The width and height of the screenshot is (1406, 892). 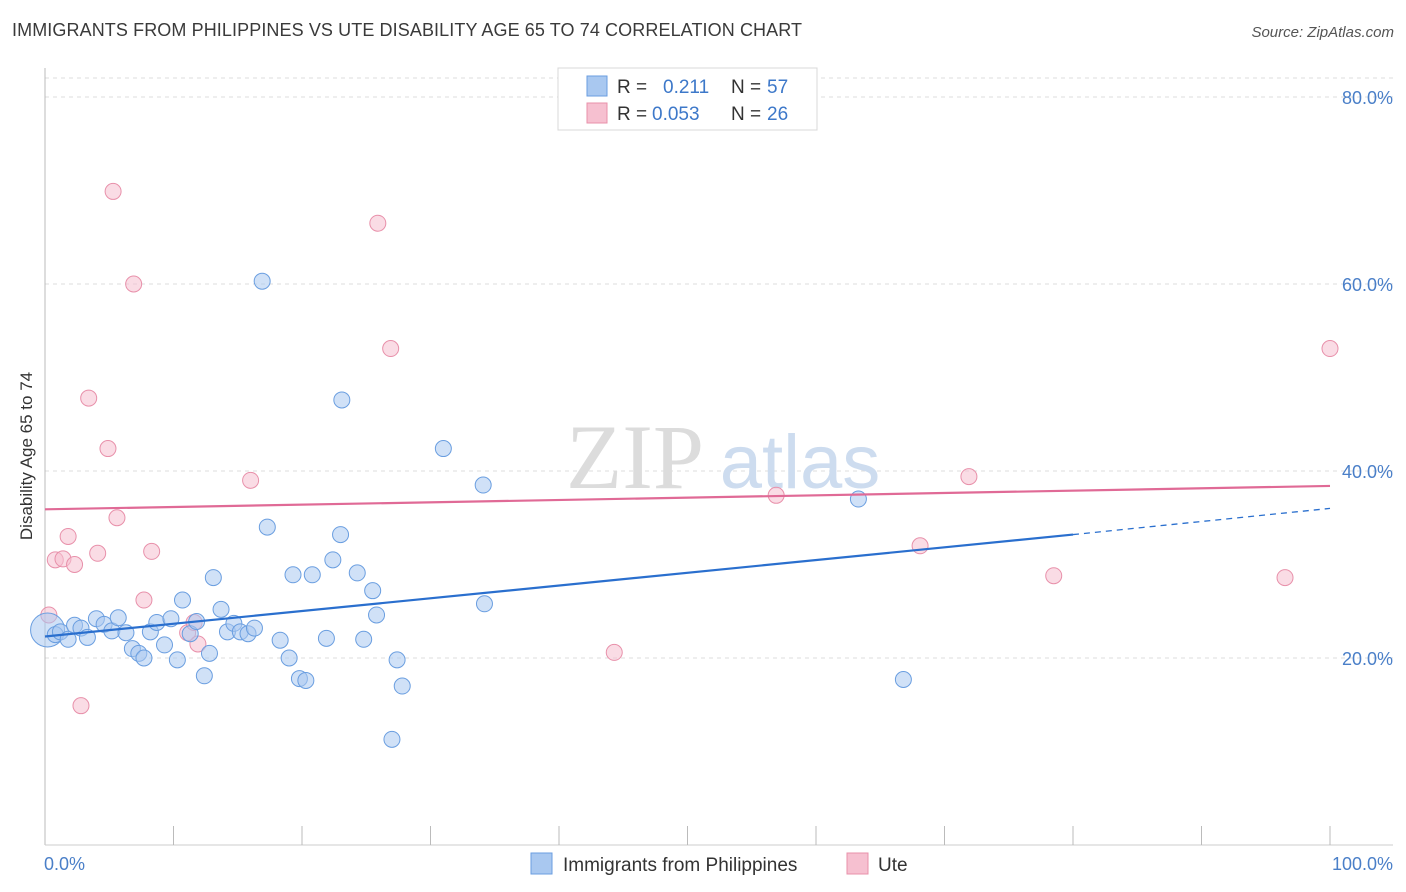 What do you see at coordinates (777, 114) in the screenshot?
I see `legend-n-value-pink: 26` at bounding box center [777, 114].